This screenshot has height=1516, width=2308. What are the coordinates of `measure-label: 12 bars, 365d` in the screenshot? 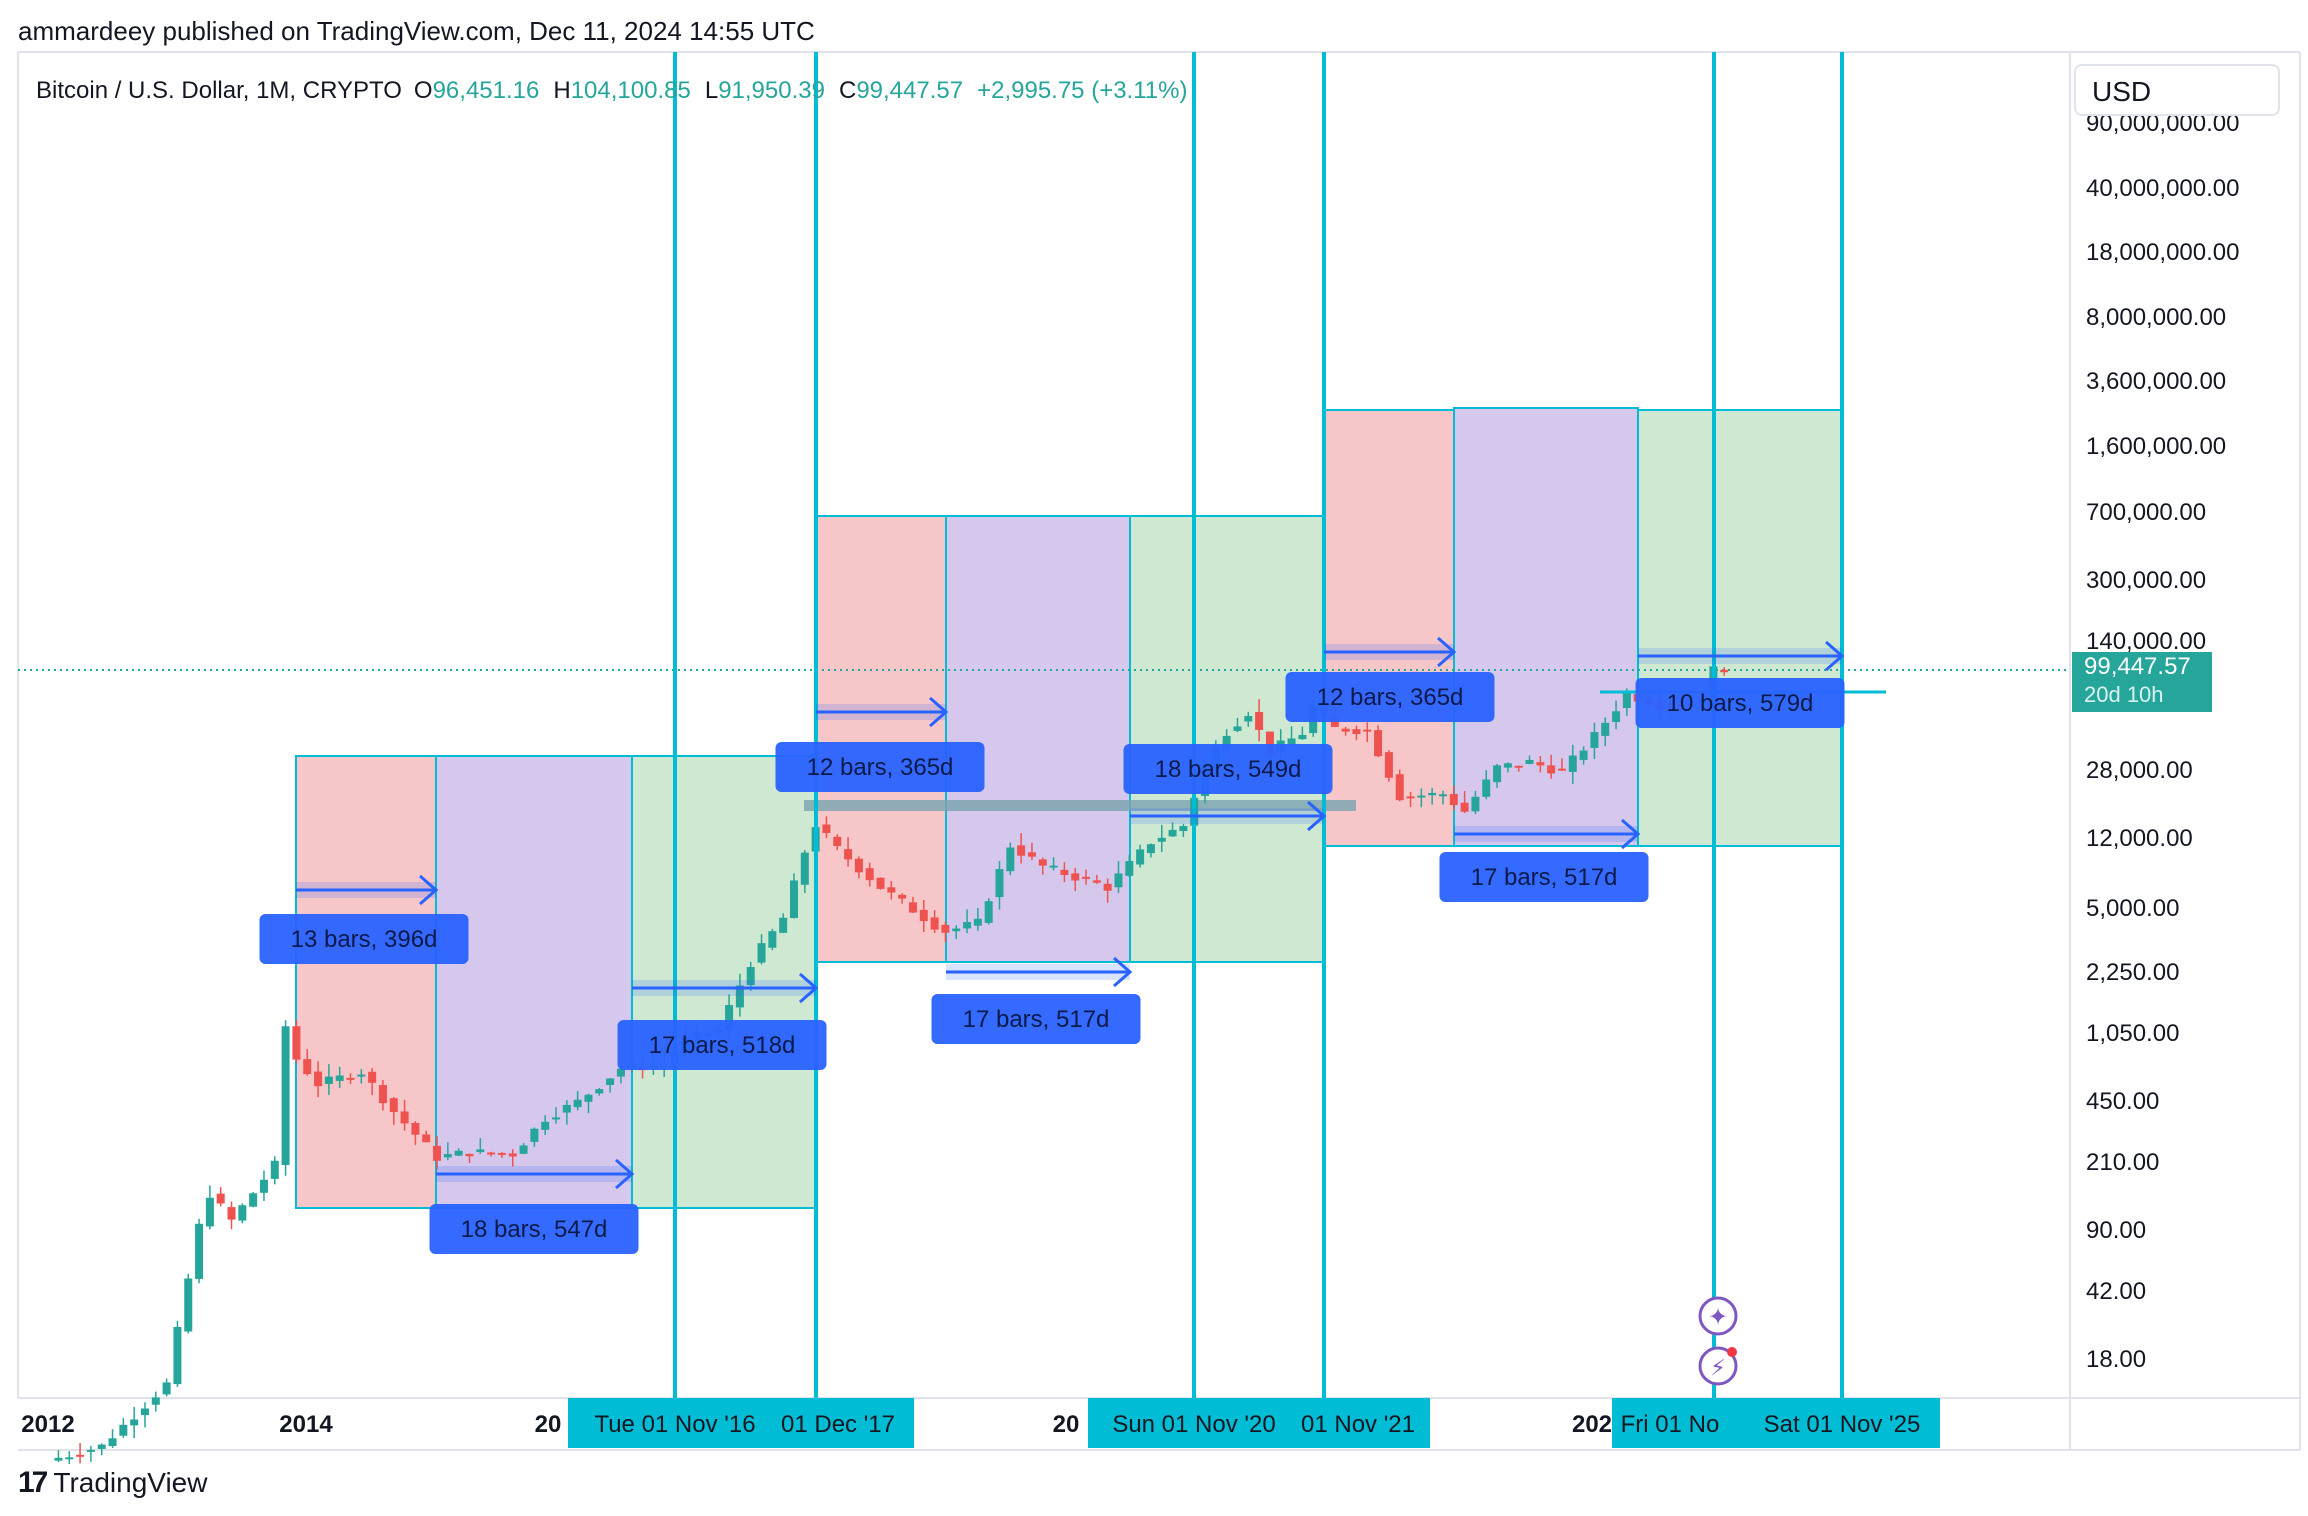 It's located at (1390, 697).